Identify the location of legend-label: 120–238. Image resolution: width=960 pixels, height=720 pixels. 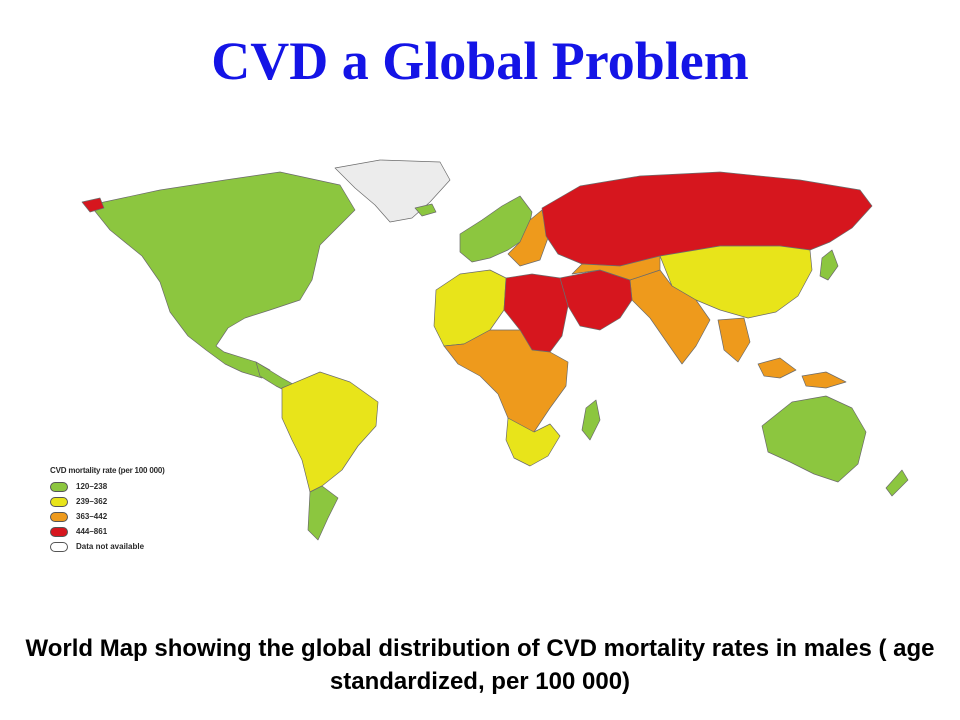
(92, 486).